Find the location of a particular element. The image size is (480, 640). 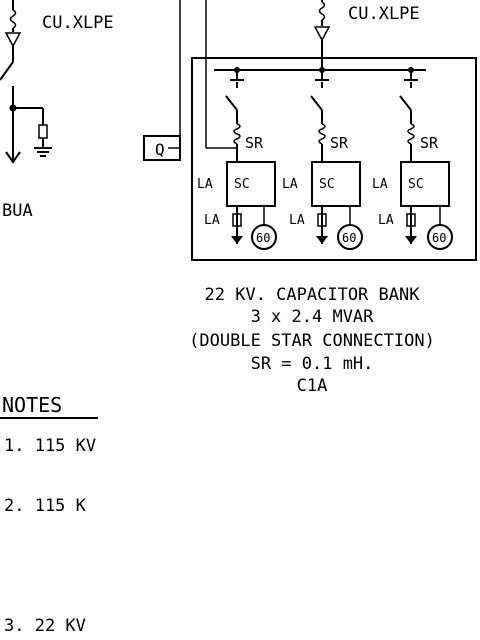

relay-box is located at coordinates (162, 148).